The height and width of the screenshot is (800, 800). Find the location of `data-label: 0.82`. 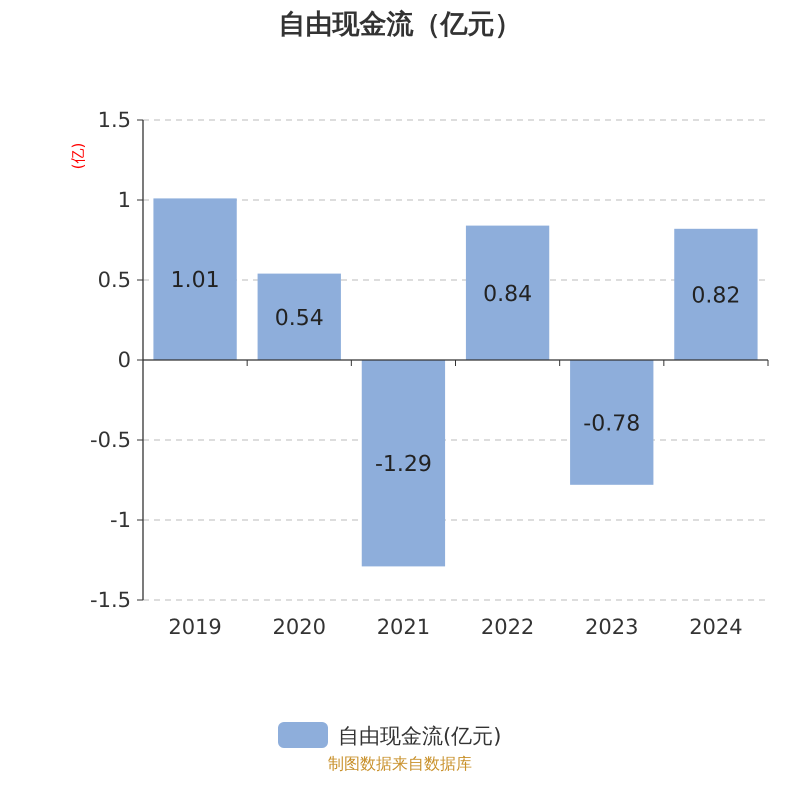

data-label: 0.82 is located at coordinates (715, 295).